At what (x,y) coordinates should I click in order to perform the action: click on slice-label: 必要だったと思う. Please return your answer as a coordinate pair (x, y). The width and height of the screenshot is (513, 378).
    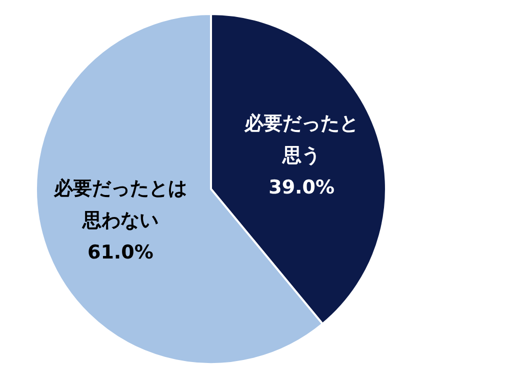
    Looking at the image, I should click on (301, 139).